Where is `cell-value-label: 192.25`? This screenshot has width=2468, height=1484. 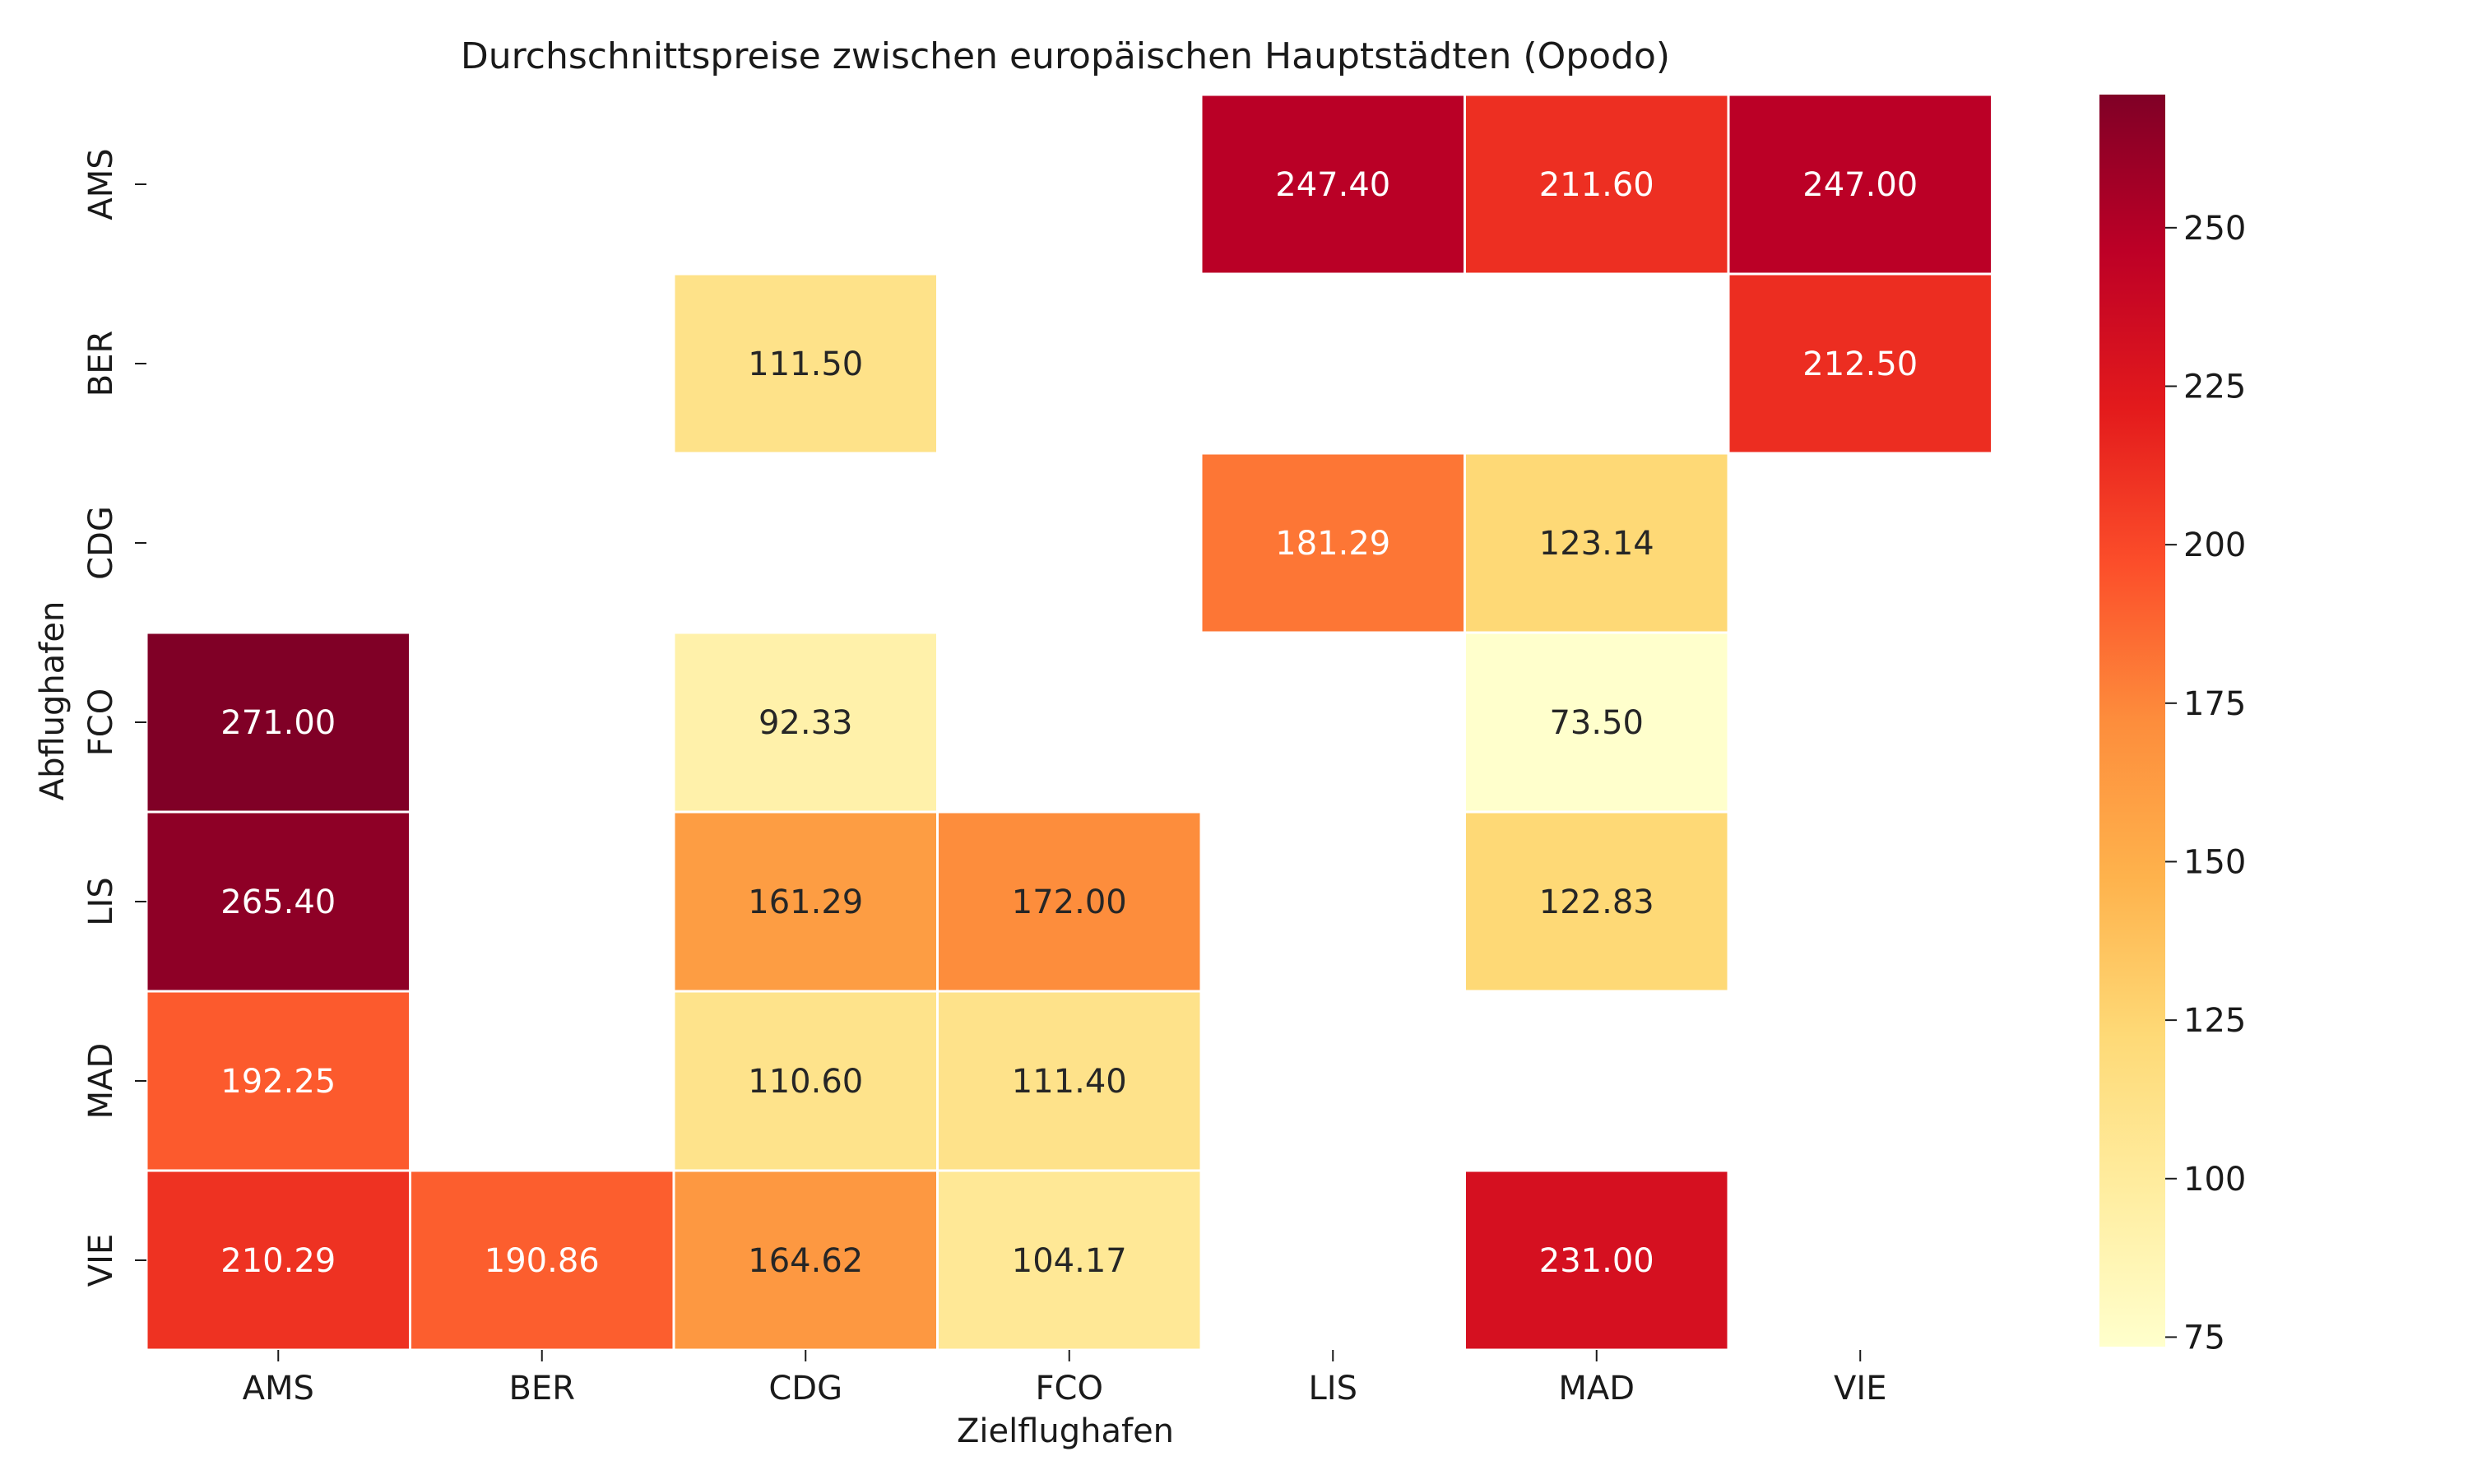 cell-value-label: 192.25 is located at coordinates (278, 1082).